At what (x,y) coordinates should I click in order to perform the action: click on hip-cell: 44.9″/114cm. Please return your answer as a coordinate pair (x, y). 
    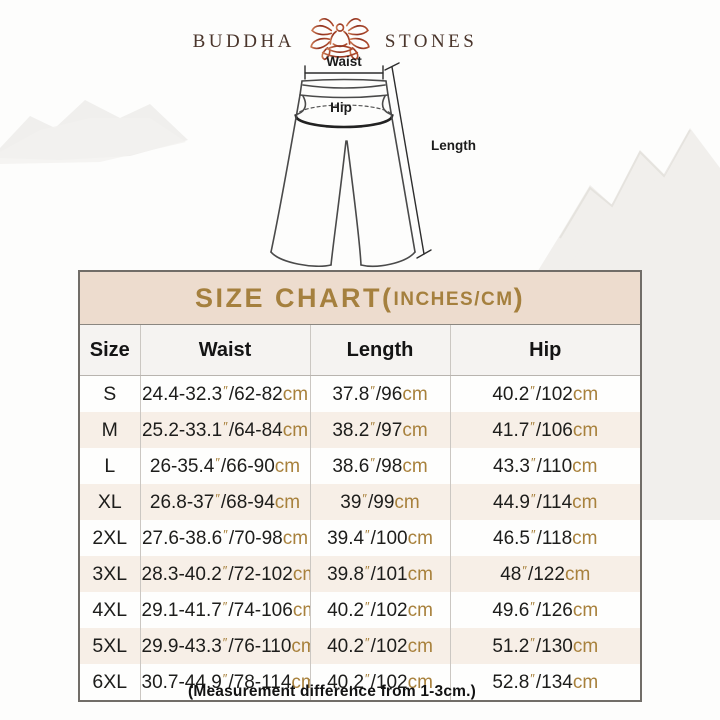
    Looking at the image, I should click on (545, 501).